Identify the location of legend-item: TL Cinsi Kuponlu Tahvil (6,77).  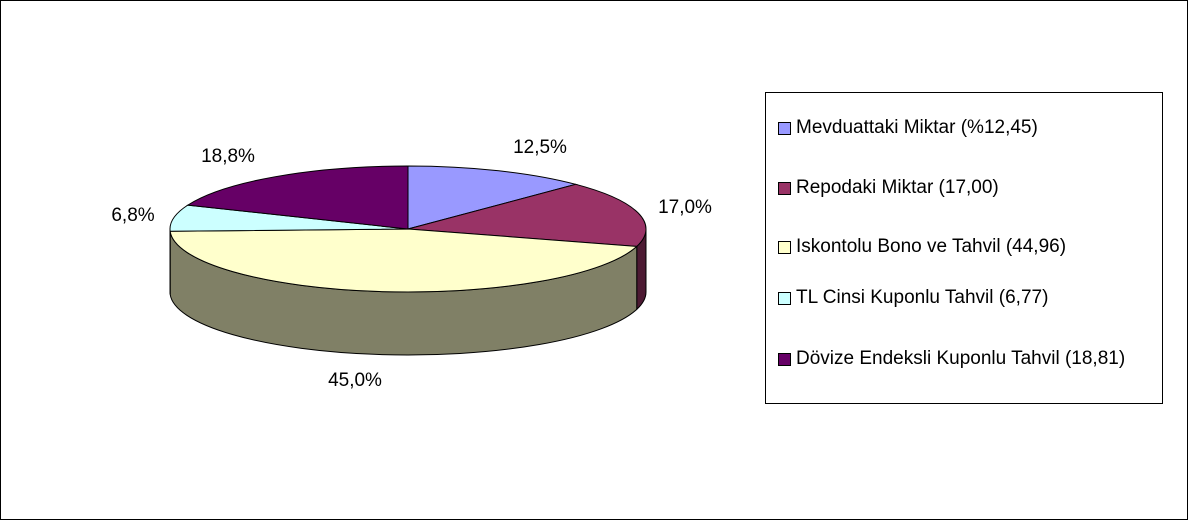
(968, 298).